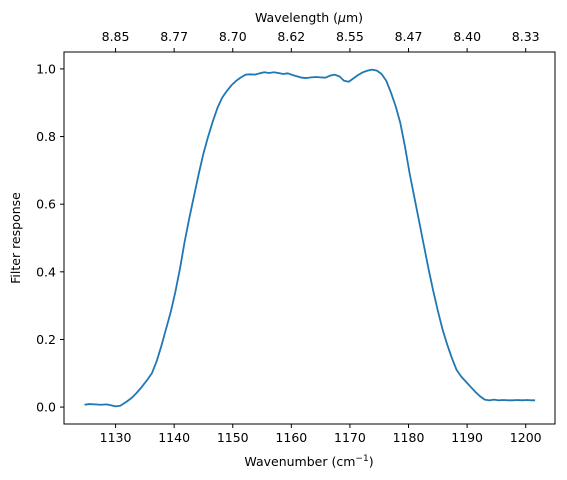 The height and width of the screenshot is (480, 567). Describe the element at coordinates (116, 437) in the screenshot. I see `x-tick-label: 1130` at that location.